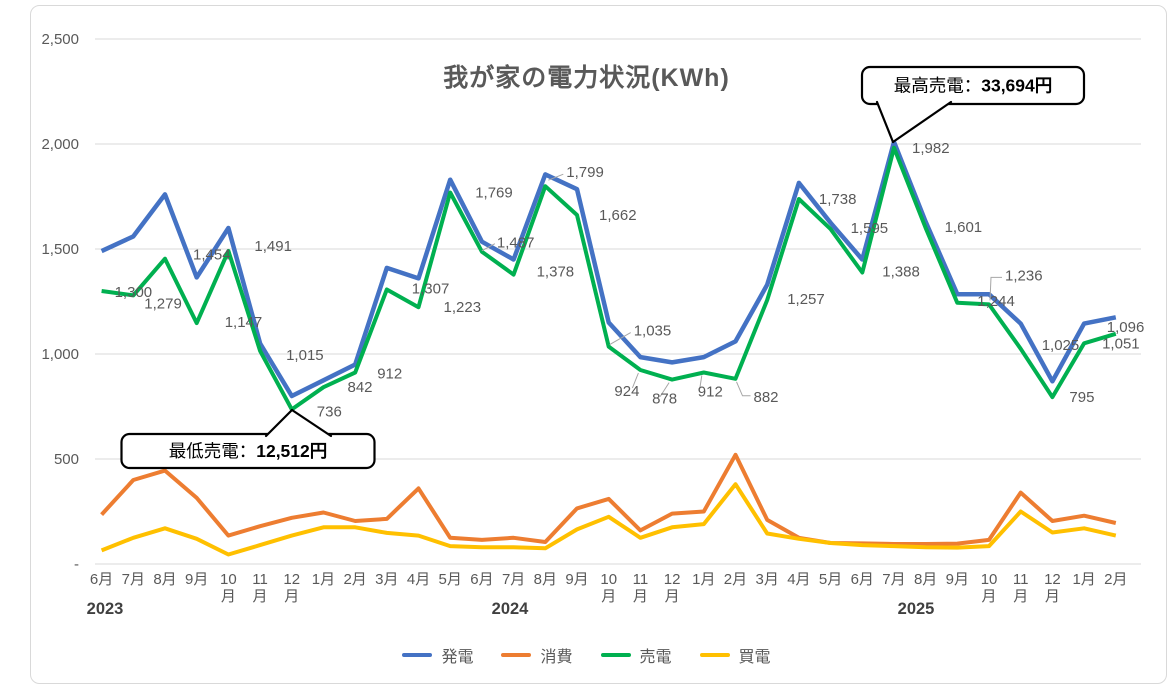 Image resolution: width=1173 pixels, height=694 pixels. Describe the element at coordinates (511, 609) in the screenshot. I see `x-axis-year-label: 2024` at that location.